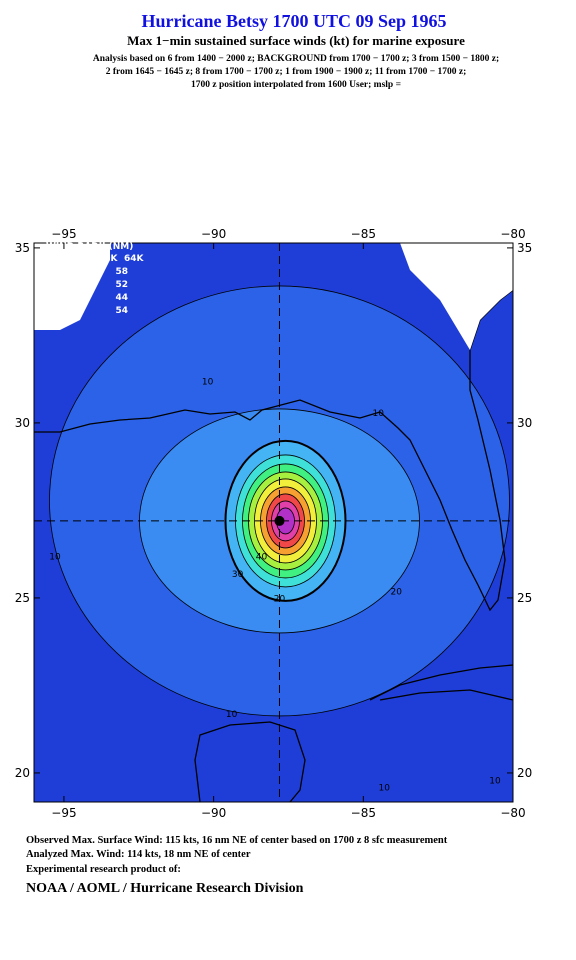 The image size is (576, 960). What do you see at coordinates (108, 259) in the screenshot?
I see `wind-radii-column: 50K` at bounding box center [108, 259].